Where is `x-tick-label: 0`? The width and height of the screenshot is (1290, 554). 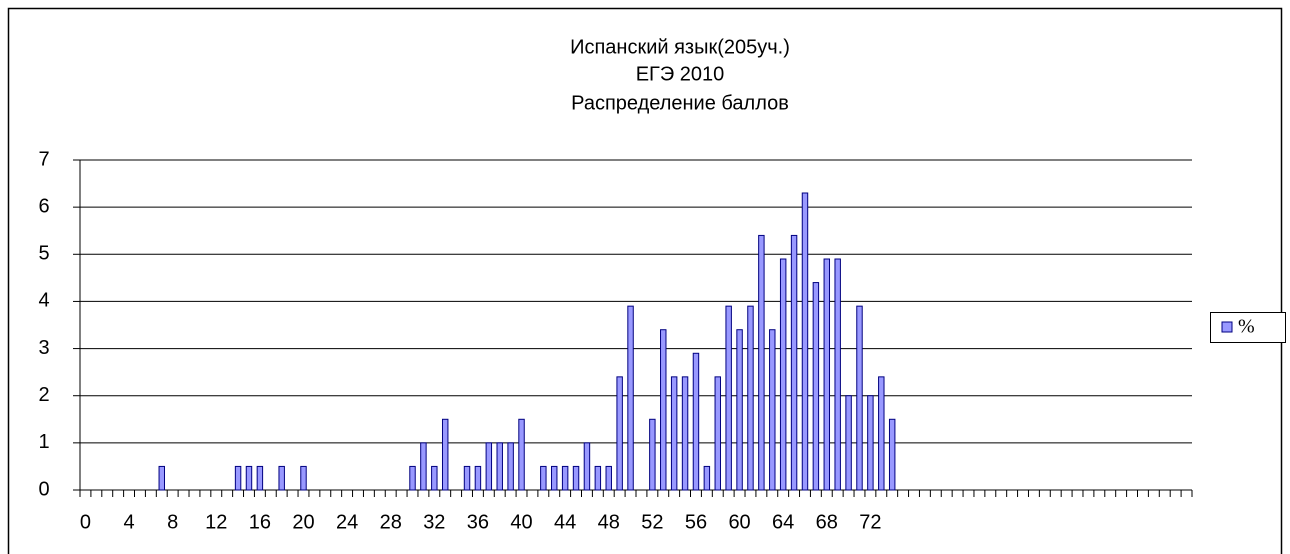 x-tick-label: 0 is located at coordinates (85, 522).